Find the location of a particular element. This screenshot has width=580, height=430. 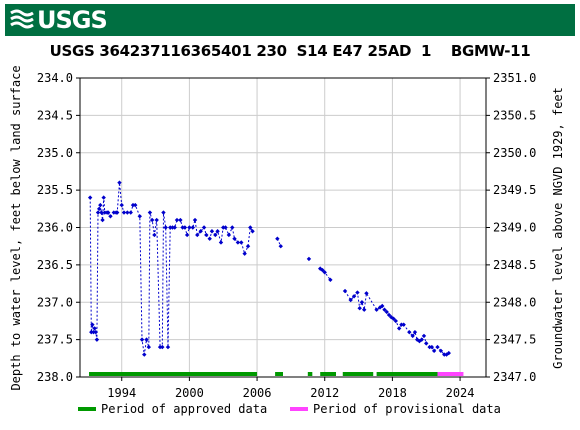

usgs-logo: USGS is located at coordinates (58, 20).